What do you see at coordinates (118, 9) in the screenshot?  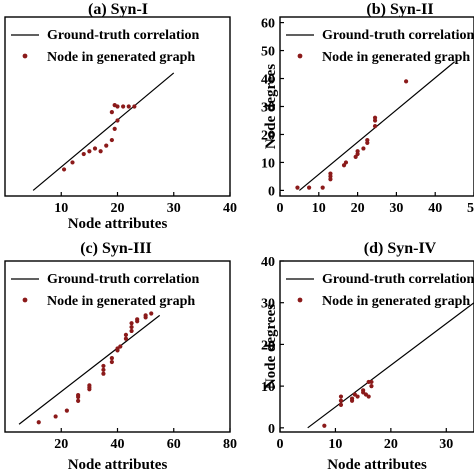 I see `panel-title: (a) Syn-I` at bounding box center [118, 9].